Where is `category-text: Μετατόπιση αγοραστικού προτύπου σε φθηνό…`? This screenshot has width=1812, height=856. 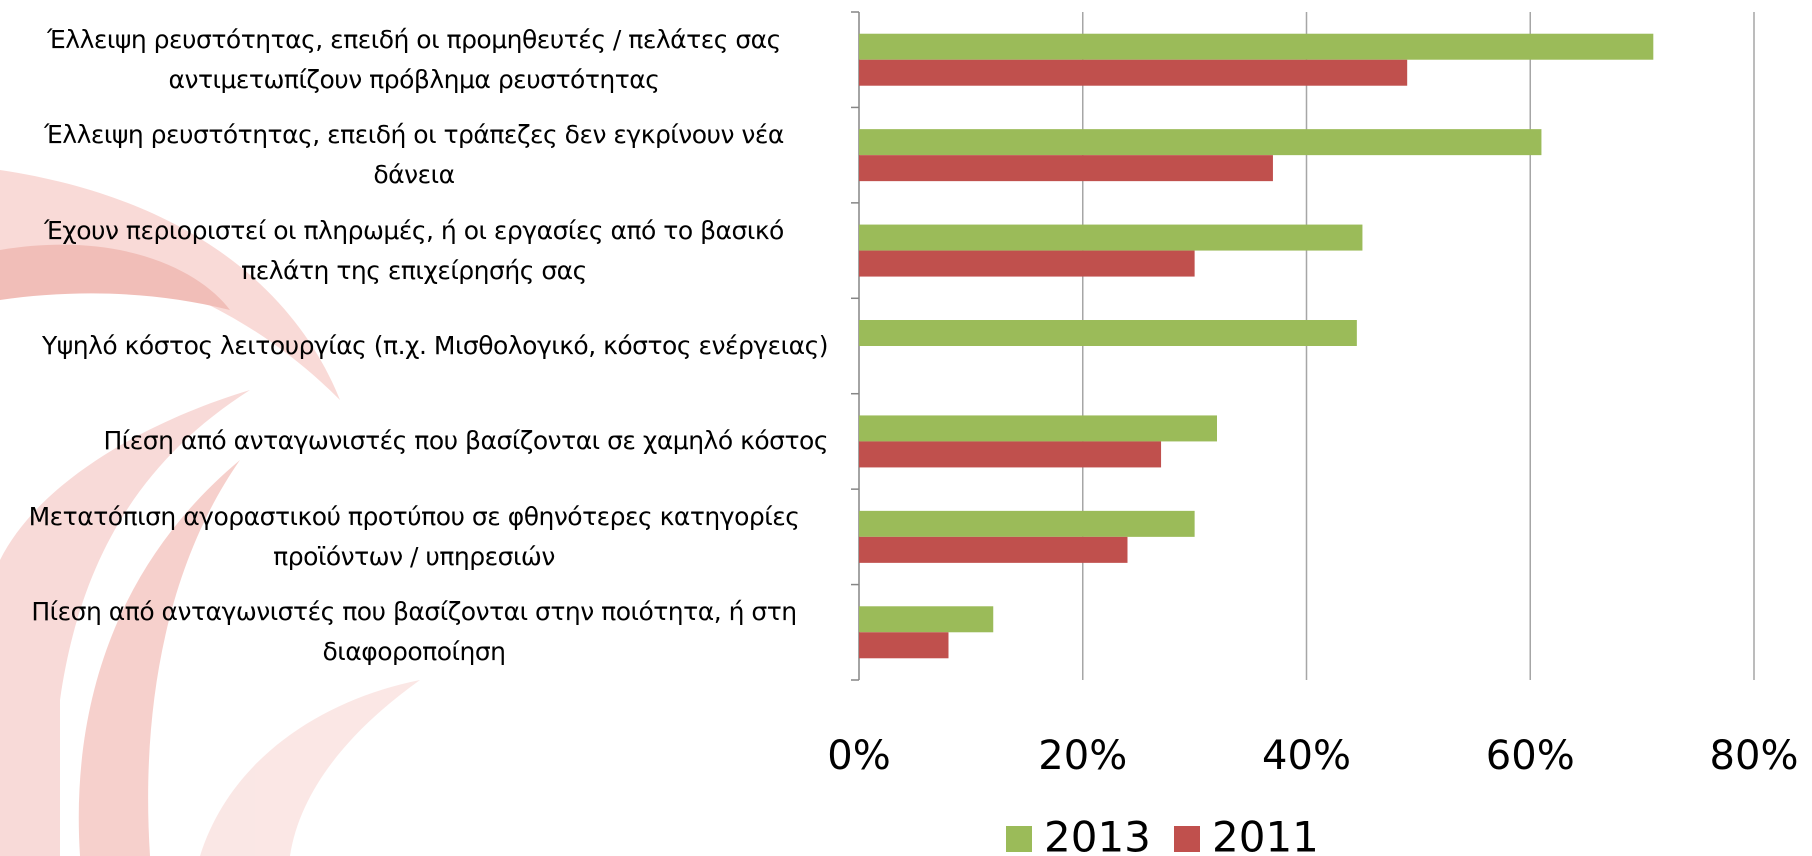 category-text: Μετατόπιση αγοραστικού προτύπου σε φθηνό… is located at coordinates (414, 536).